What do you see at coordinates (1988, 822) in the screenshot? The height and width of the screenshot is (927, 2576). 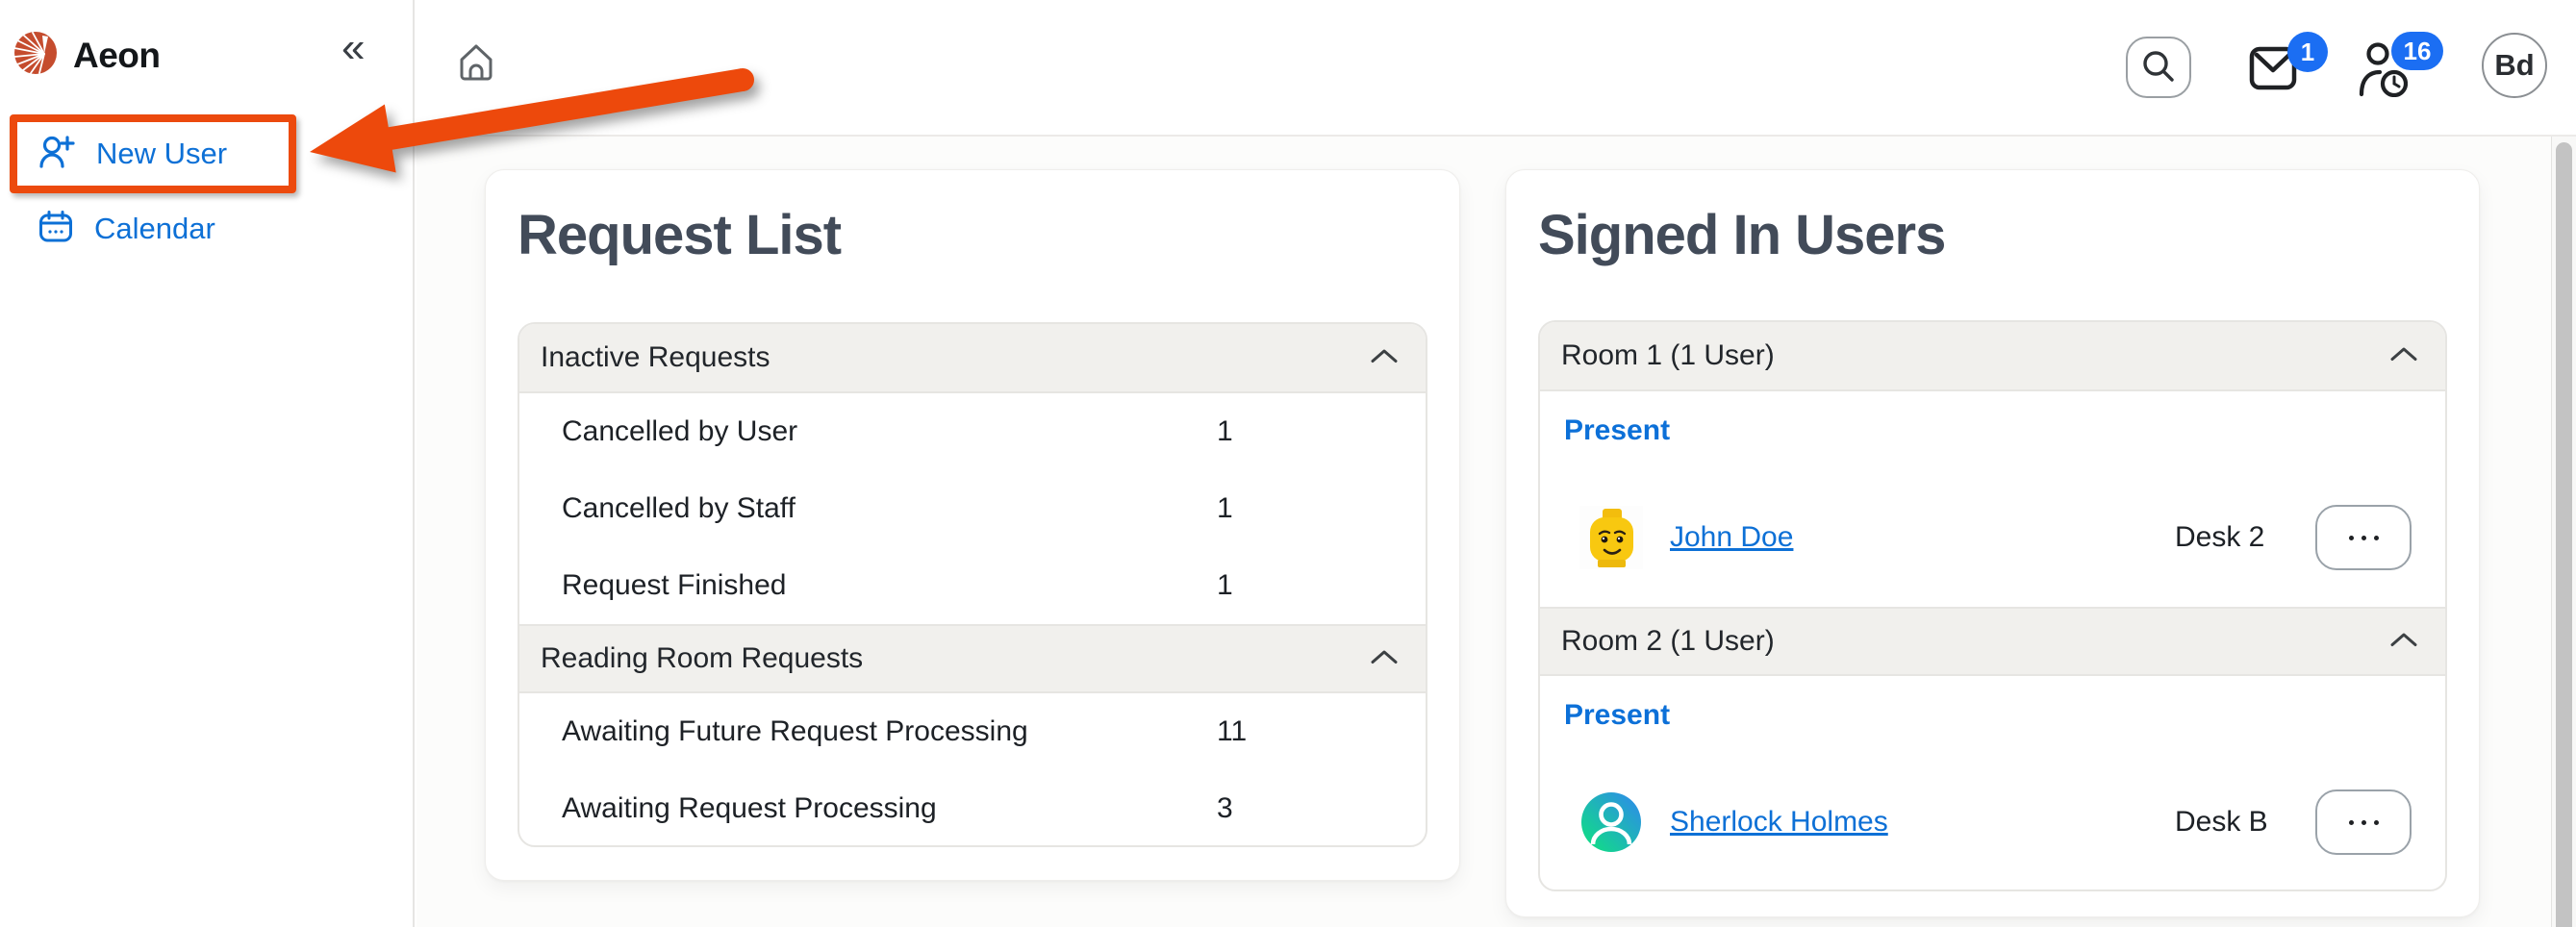 I see `user-row-sherlock-holmes: Sherlock Holmes Desk B` at bounding box center [1988, 822].